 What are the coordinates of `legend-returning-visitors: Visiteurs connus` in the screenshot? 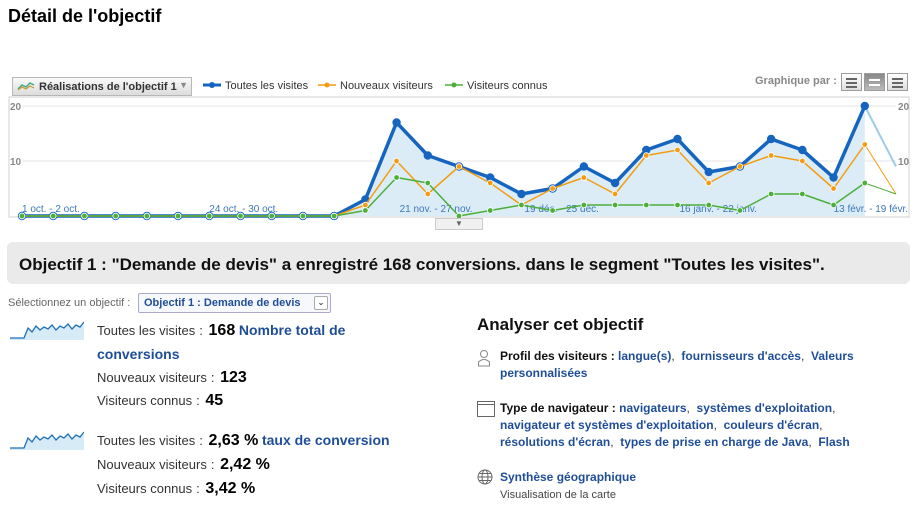 It's located at (496, 86).